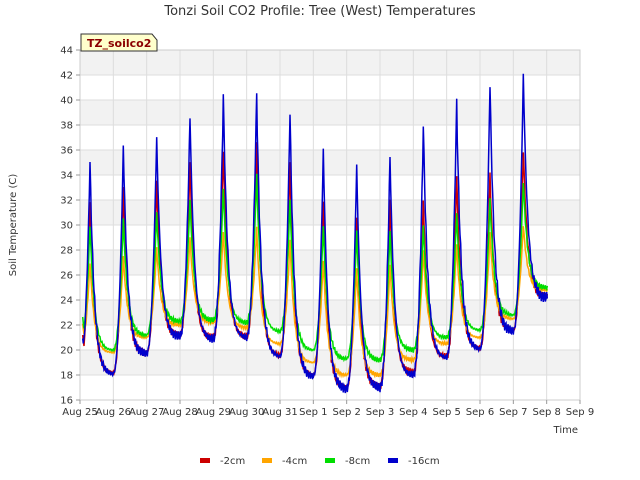 The height and width of the screenshot is (480, 640). What do you see at coordinates (446, 412) in the screenshot?
I see `x-tick-label: Sep 5` at bounding box center [446, 412].